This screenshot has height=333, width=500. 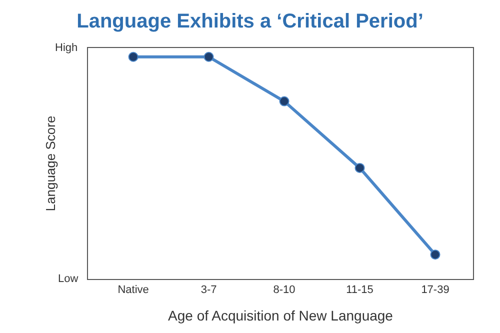 What do you see at coordinates (133, 290) in the screenshot?
I see `x-tick-label: Native` at bounding box center [133, 290].